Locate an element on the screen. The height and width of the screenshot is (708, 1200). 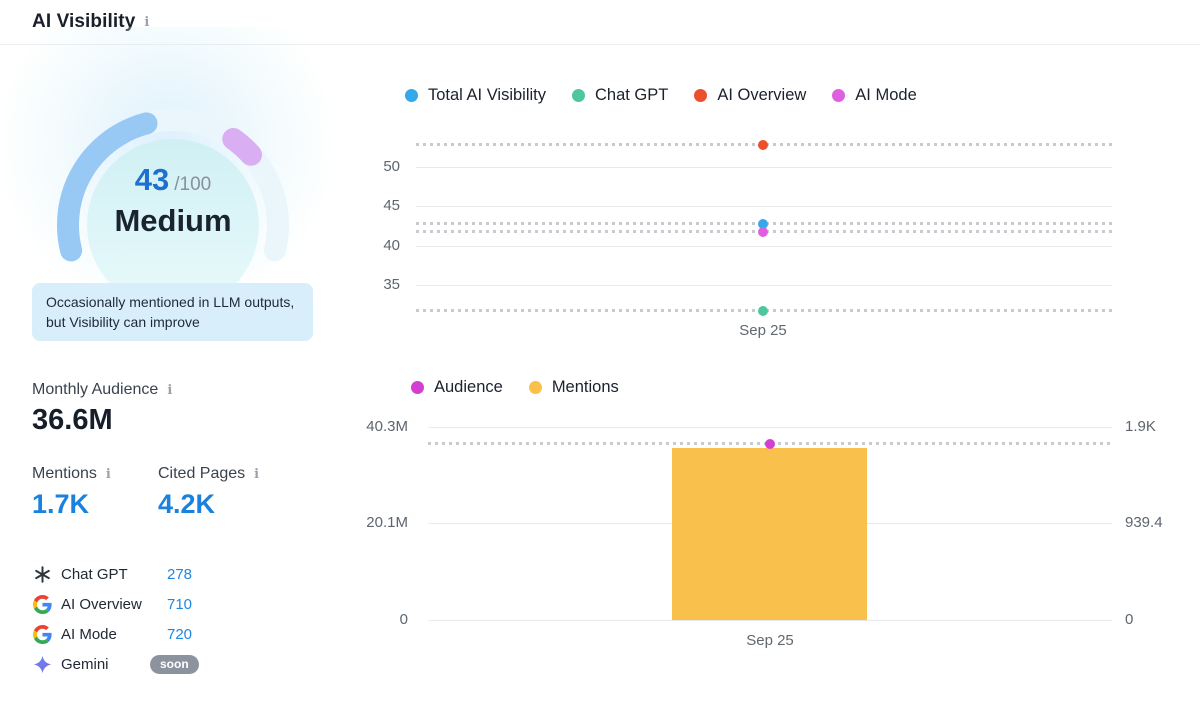
gauge-arc is located at coordinates (172, 197).